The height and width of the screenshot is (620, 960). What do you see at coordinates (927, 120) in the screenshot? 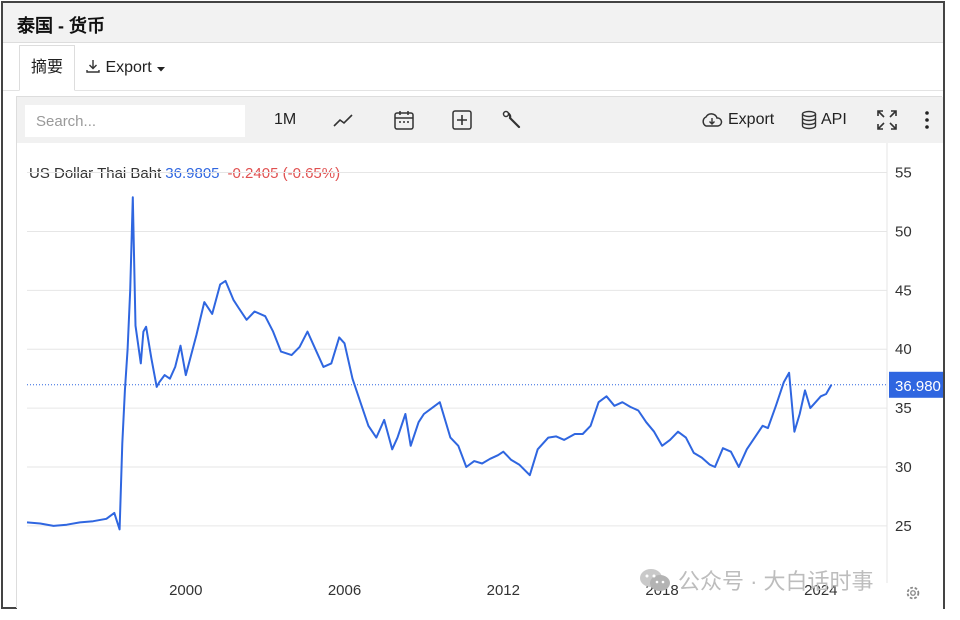
I see `more-vertical-icon` at bounding box center [927, 120].